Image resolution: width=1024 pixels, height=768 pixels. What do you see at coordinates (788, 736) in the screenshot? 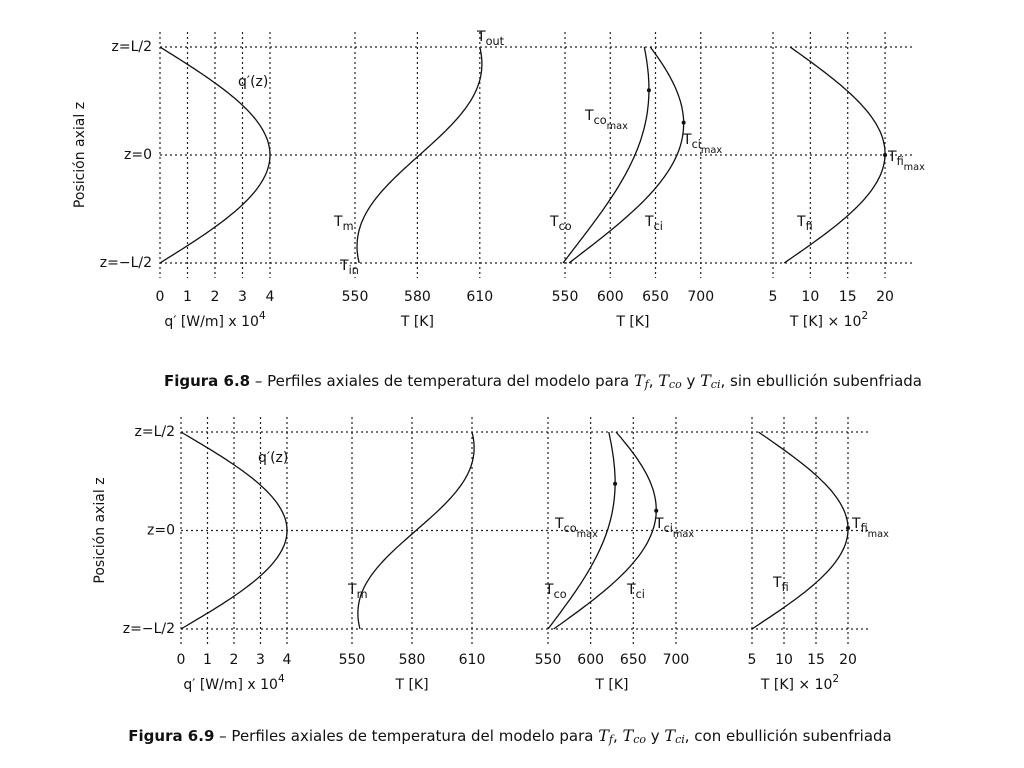
I see `text-part: , con ebullición subenfriada` at bounding box center [788, 736].